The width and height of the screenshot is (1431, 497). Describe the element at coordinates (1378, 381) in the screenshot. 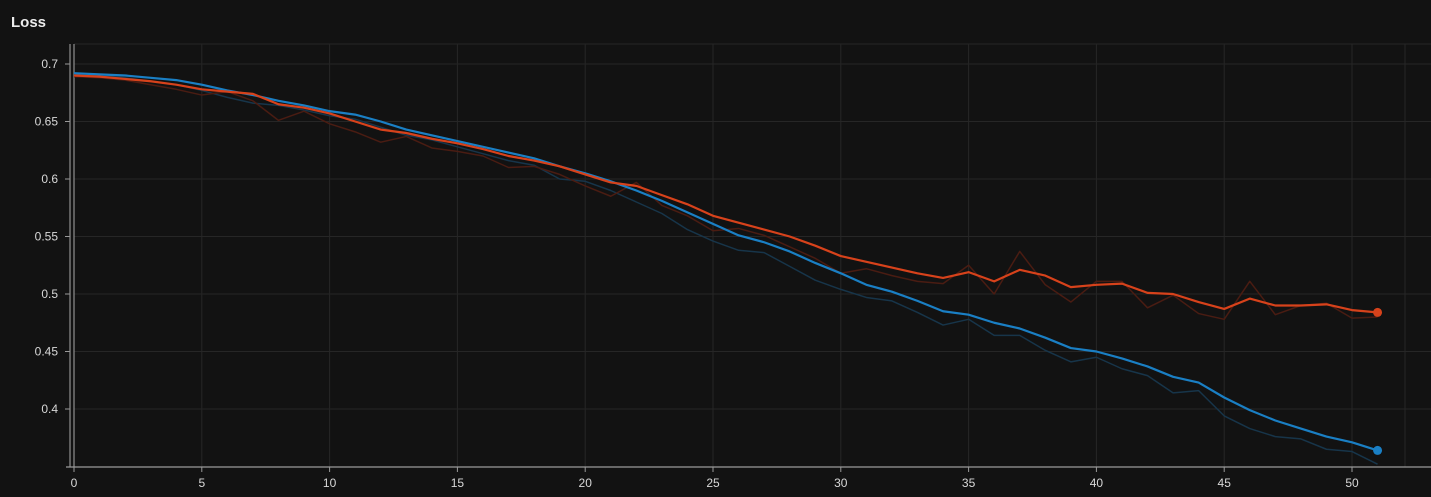

I see `end-markers` at that location.